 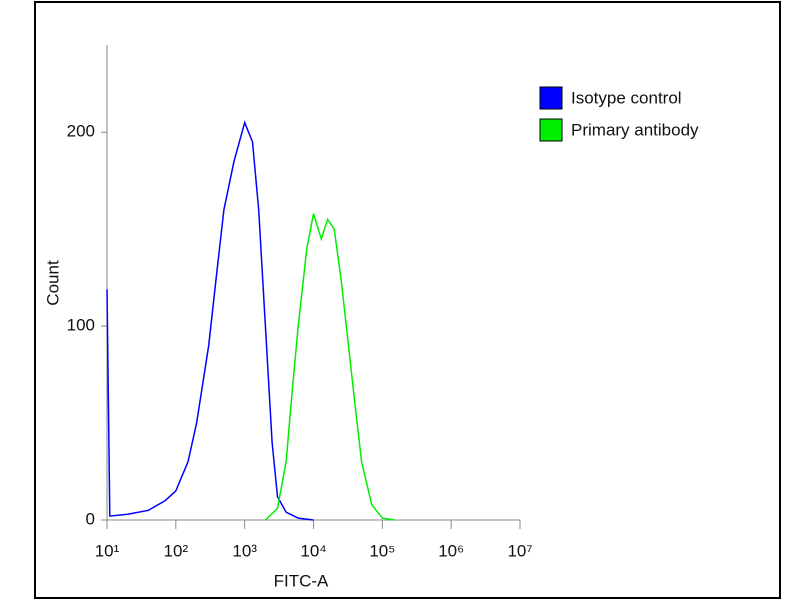 I want to click on x-tick-label: 10³, so click(x=244, y=550).